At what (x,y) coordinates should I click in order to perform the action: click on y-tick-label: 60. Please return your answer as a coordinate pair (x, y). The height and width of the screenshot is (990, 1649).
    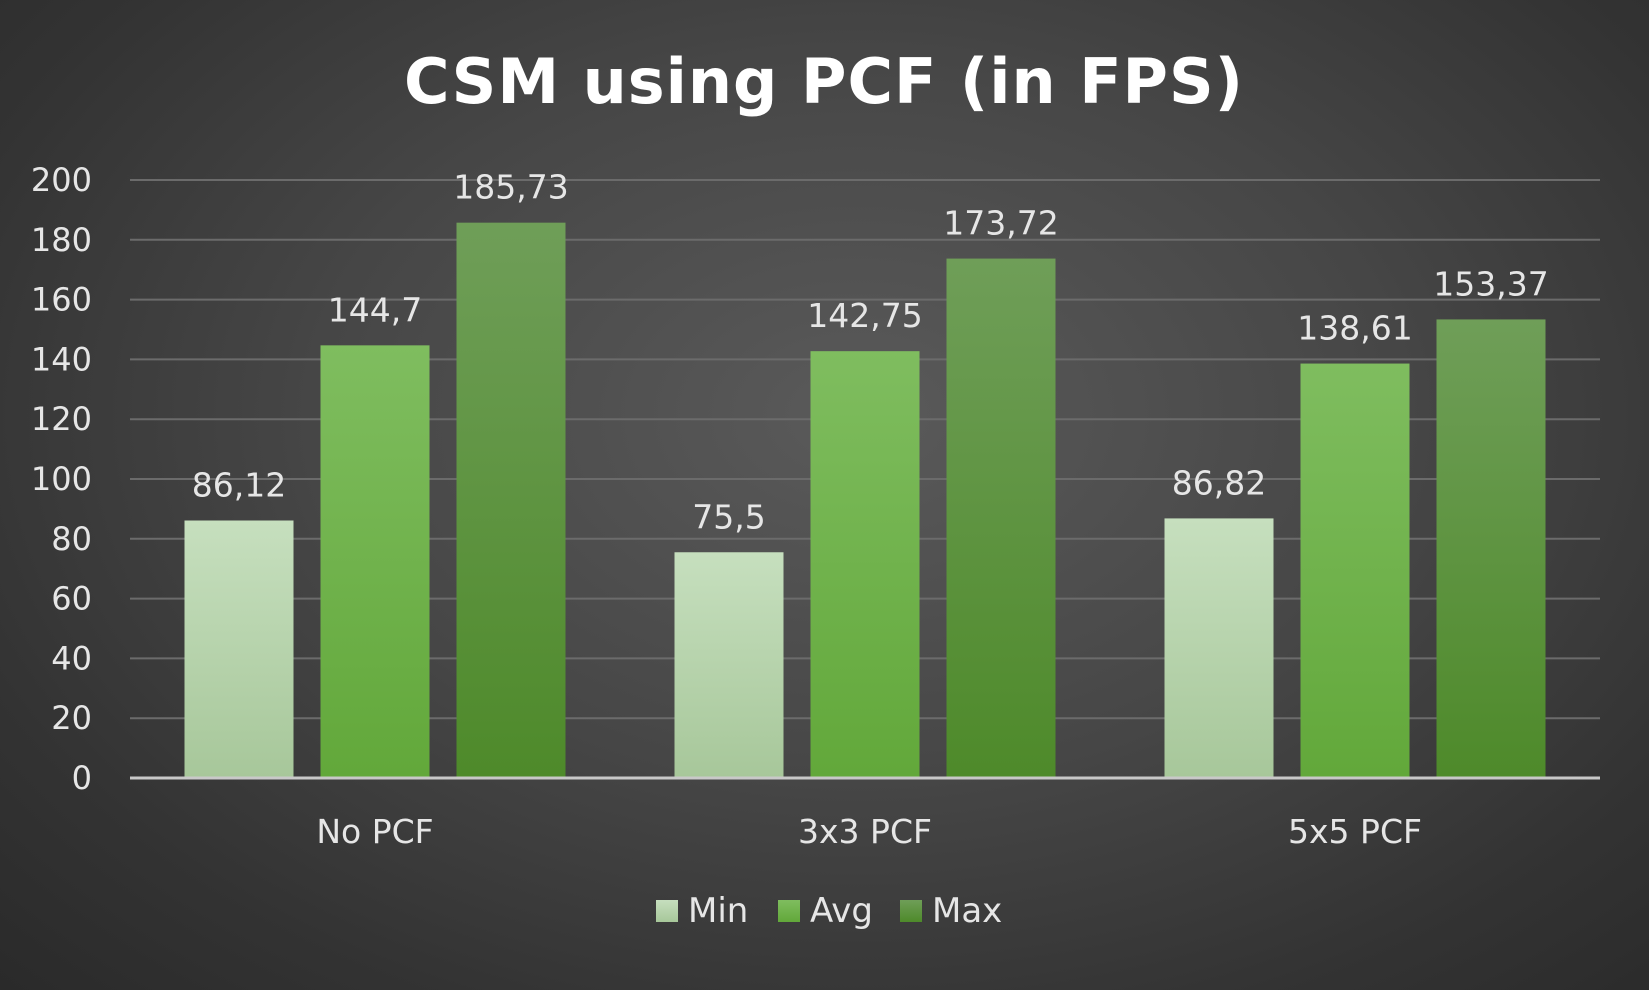
    Looking at the image, I should click on (71, 599).